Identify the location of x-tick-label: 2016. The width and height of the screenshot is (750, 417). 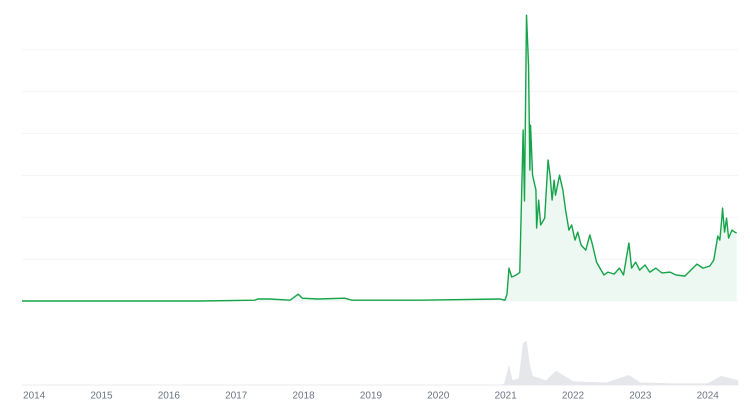
(169, 395).